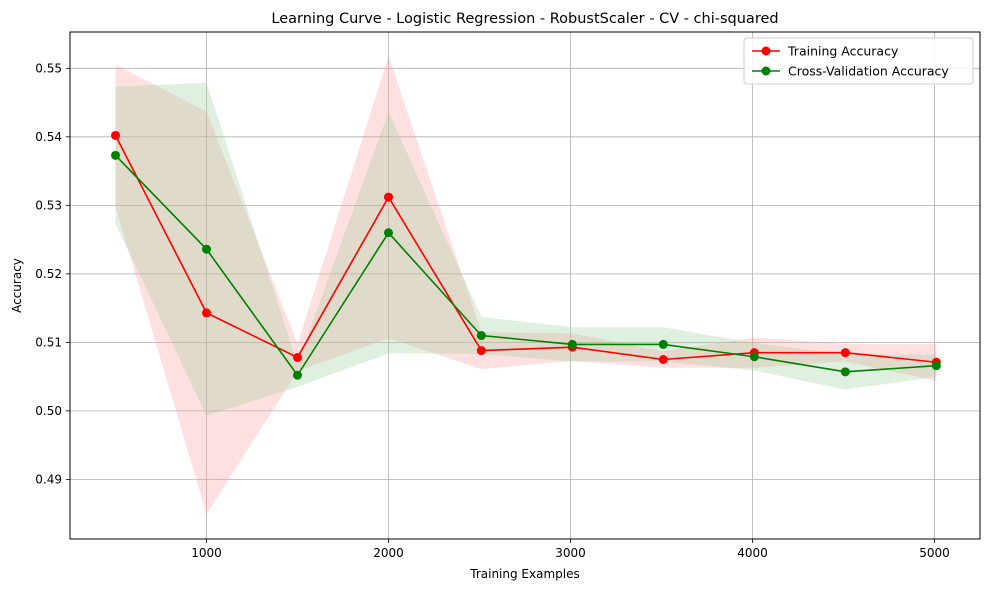 The image size is (989, 590). I want to click on y-tick-label: 0.52, so click(48, 274).